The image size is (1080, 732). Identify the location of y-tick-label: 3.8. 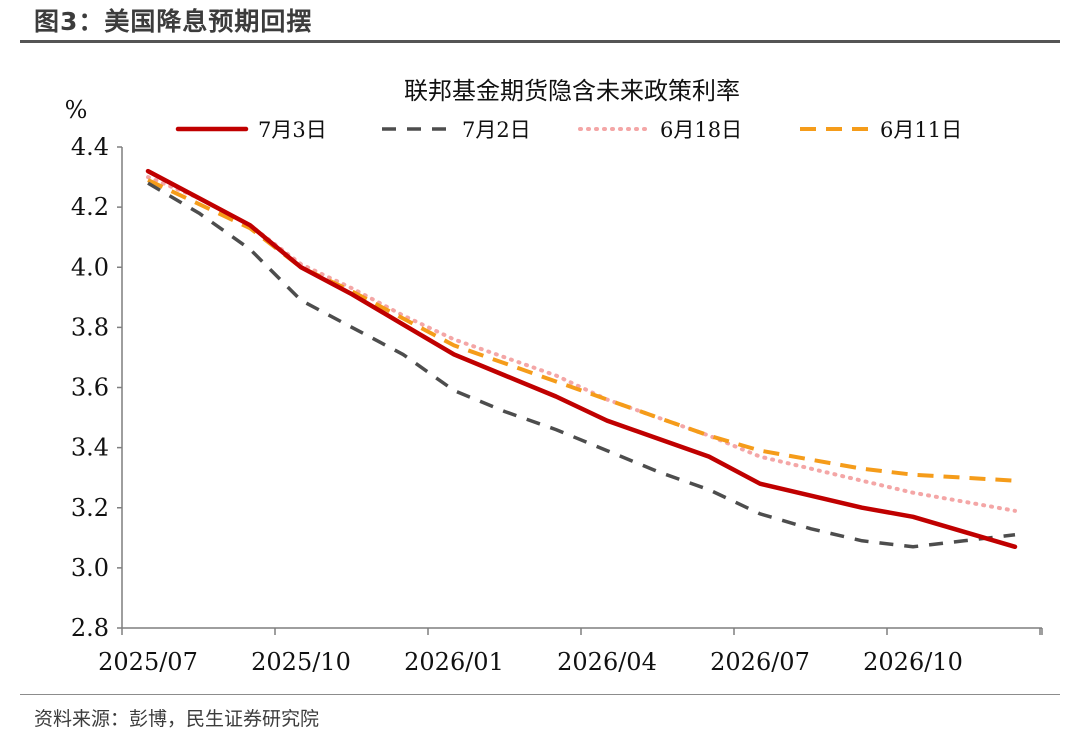
(90, 327).